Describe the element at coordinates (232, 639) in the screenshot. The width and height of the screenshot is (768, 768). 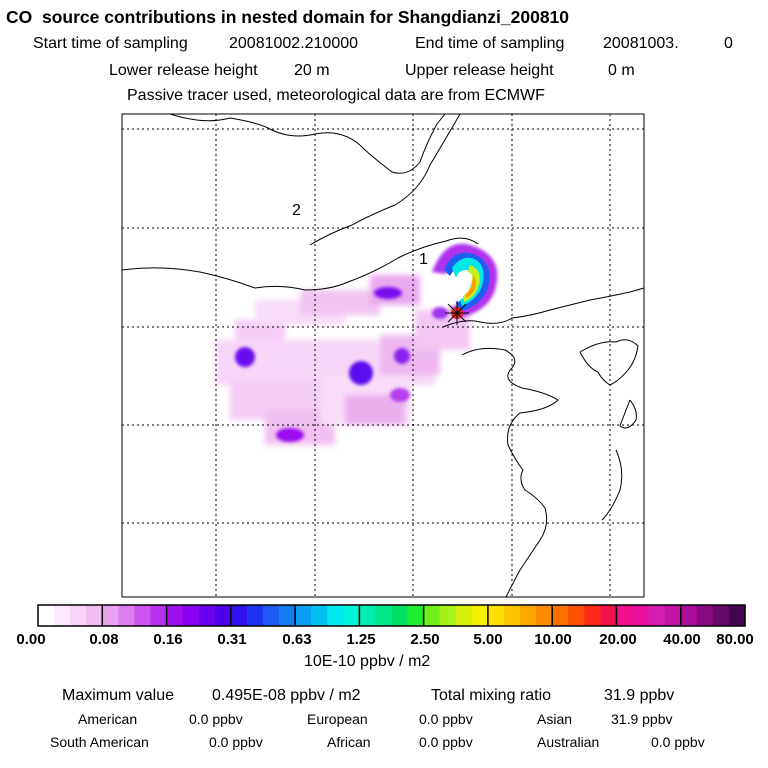
I see `colorbar-tick-3: 0.31` at that location.